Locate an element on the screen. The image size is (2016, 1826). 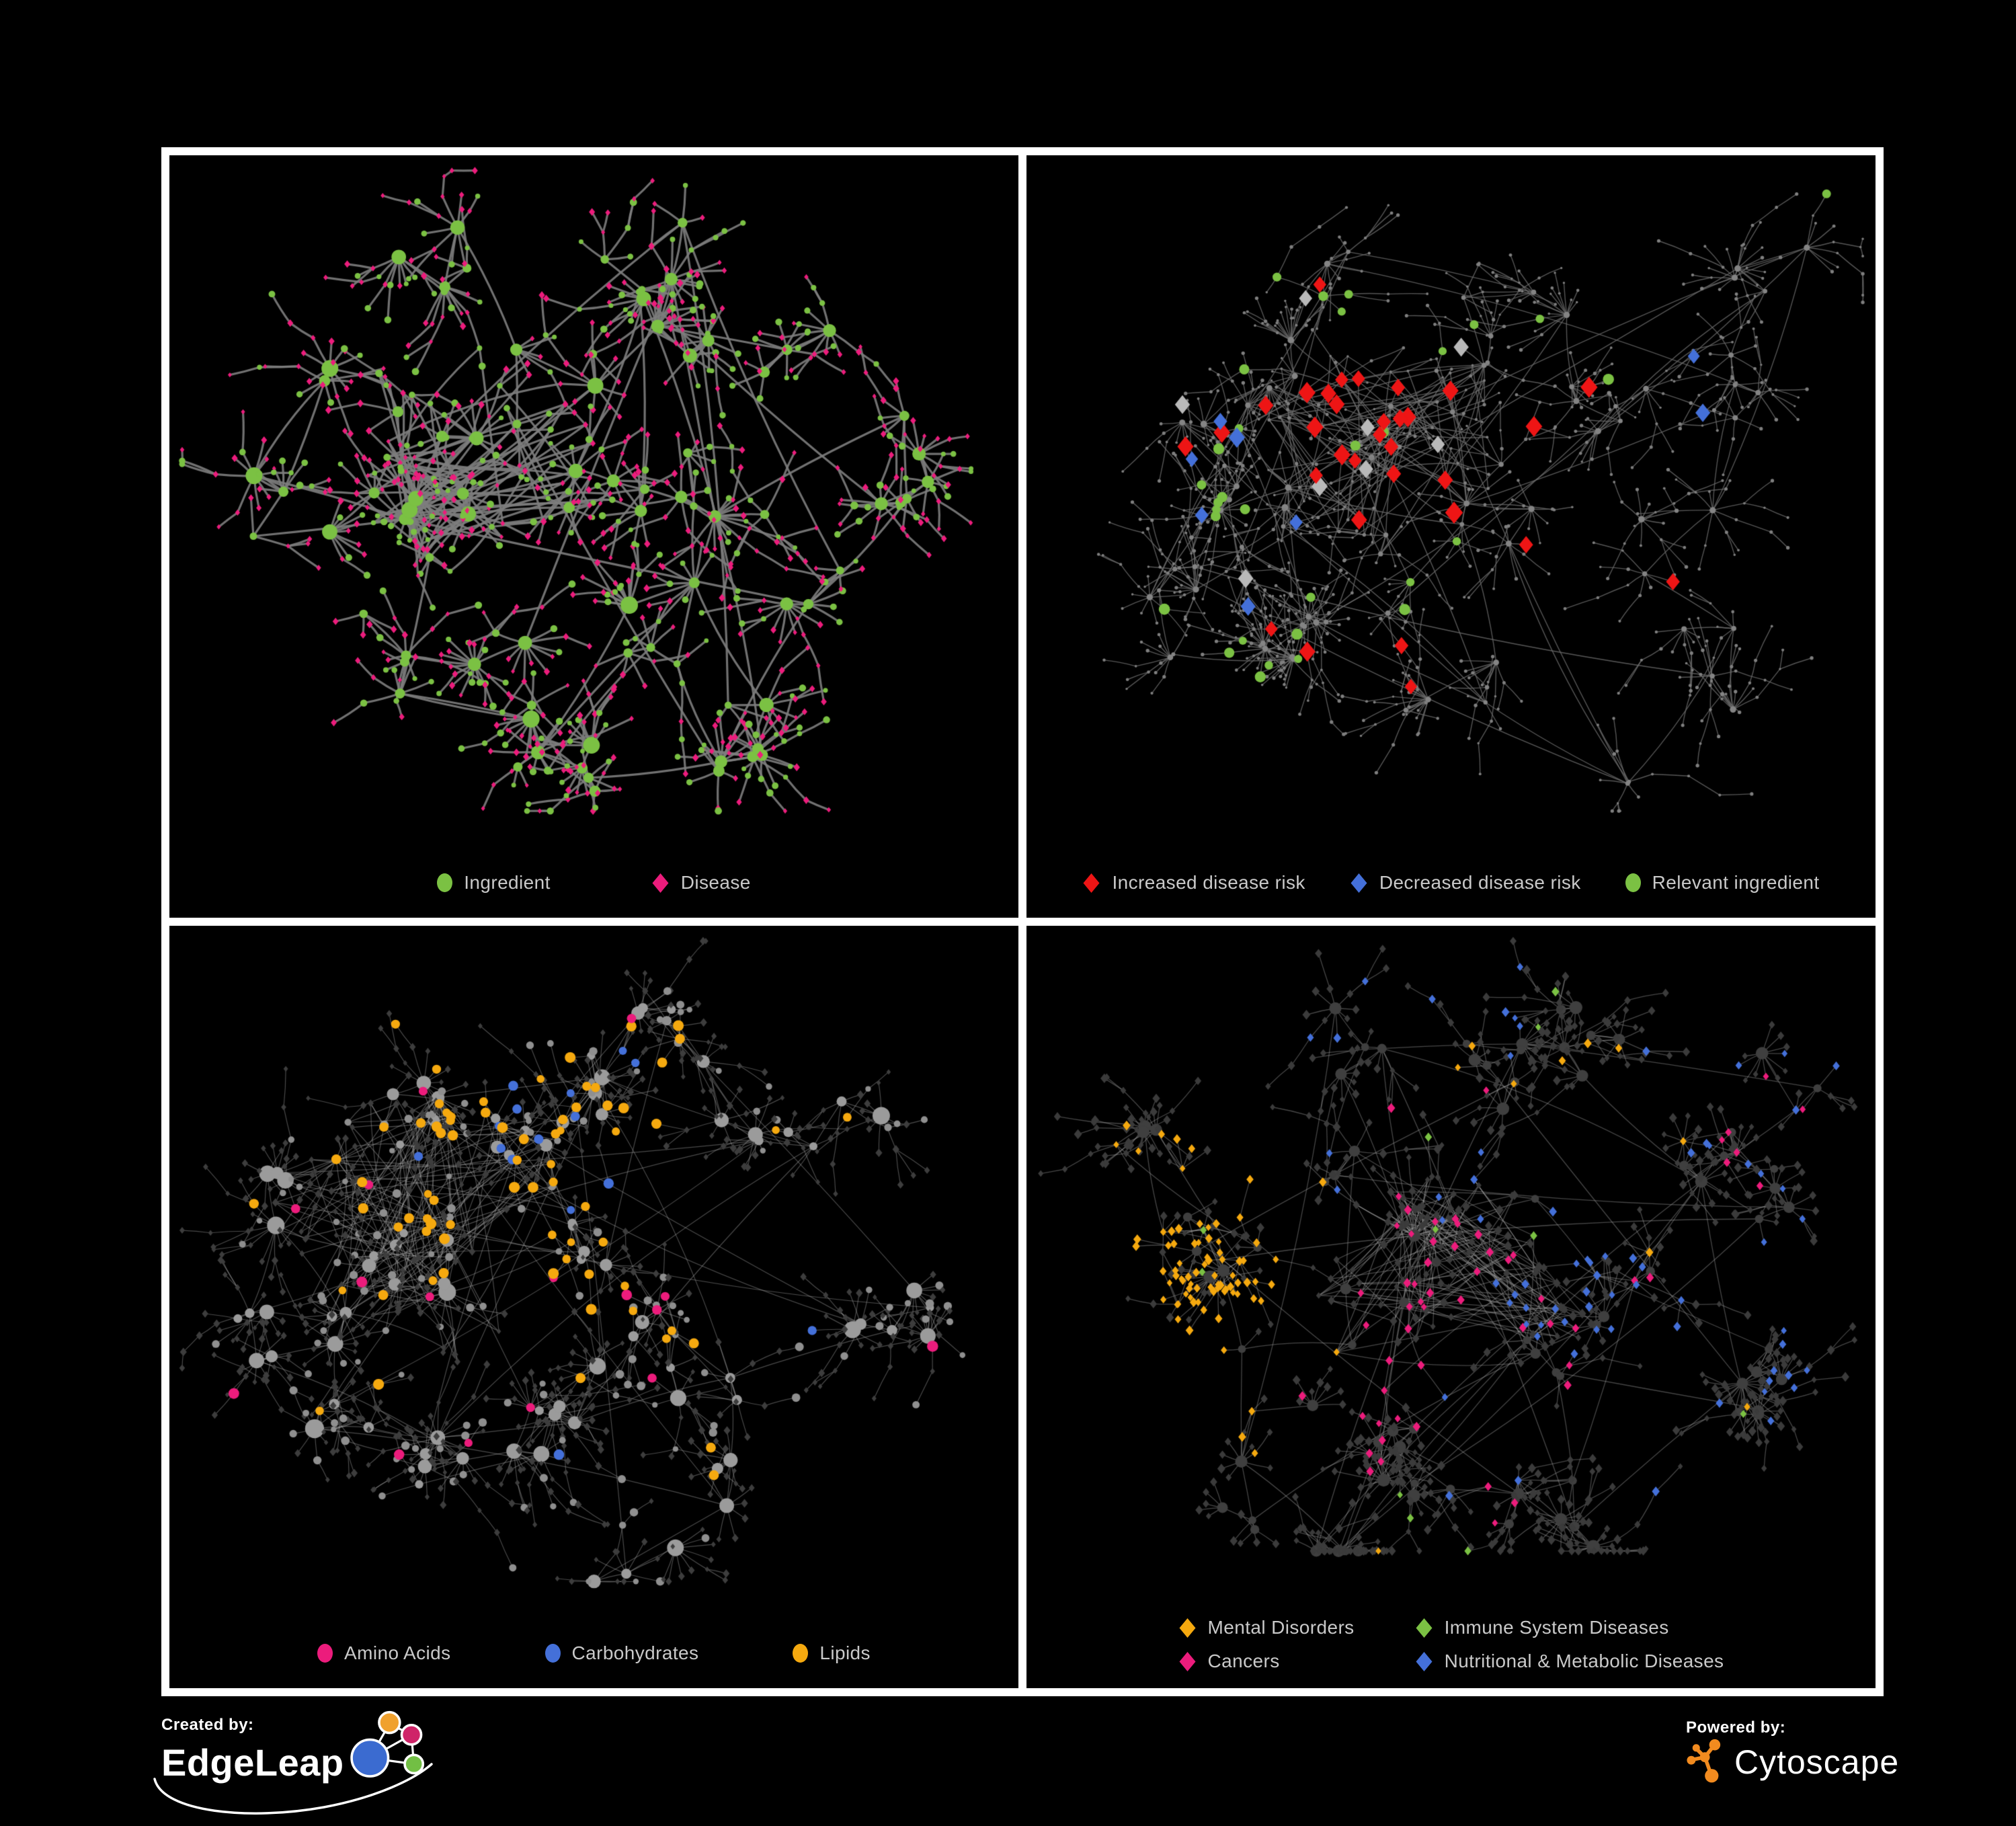
legend-item: Lipids is located at coordinates (832, 1653).